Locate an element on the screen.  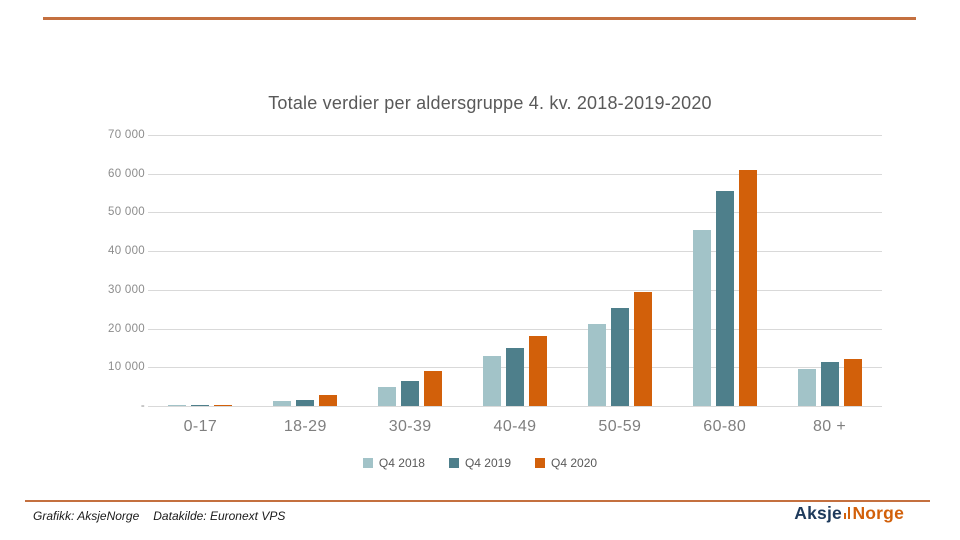
y-axis-tick-label: 30 000 is located at coordinates (126, 289).